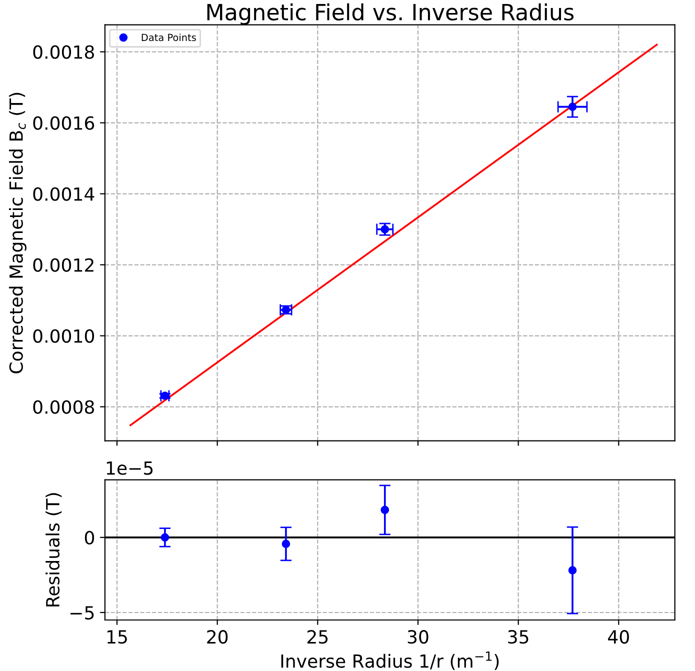 The width and height of the screenshot is (695, 671). Describe the element at coordinates (390, 14) in the screenshot. I see `chart-title: Magnetic Field vs. Inverse Radius` at that location.